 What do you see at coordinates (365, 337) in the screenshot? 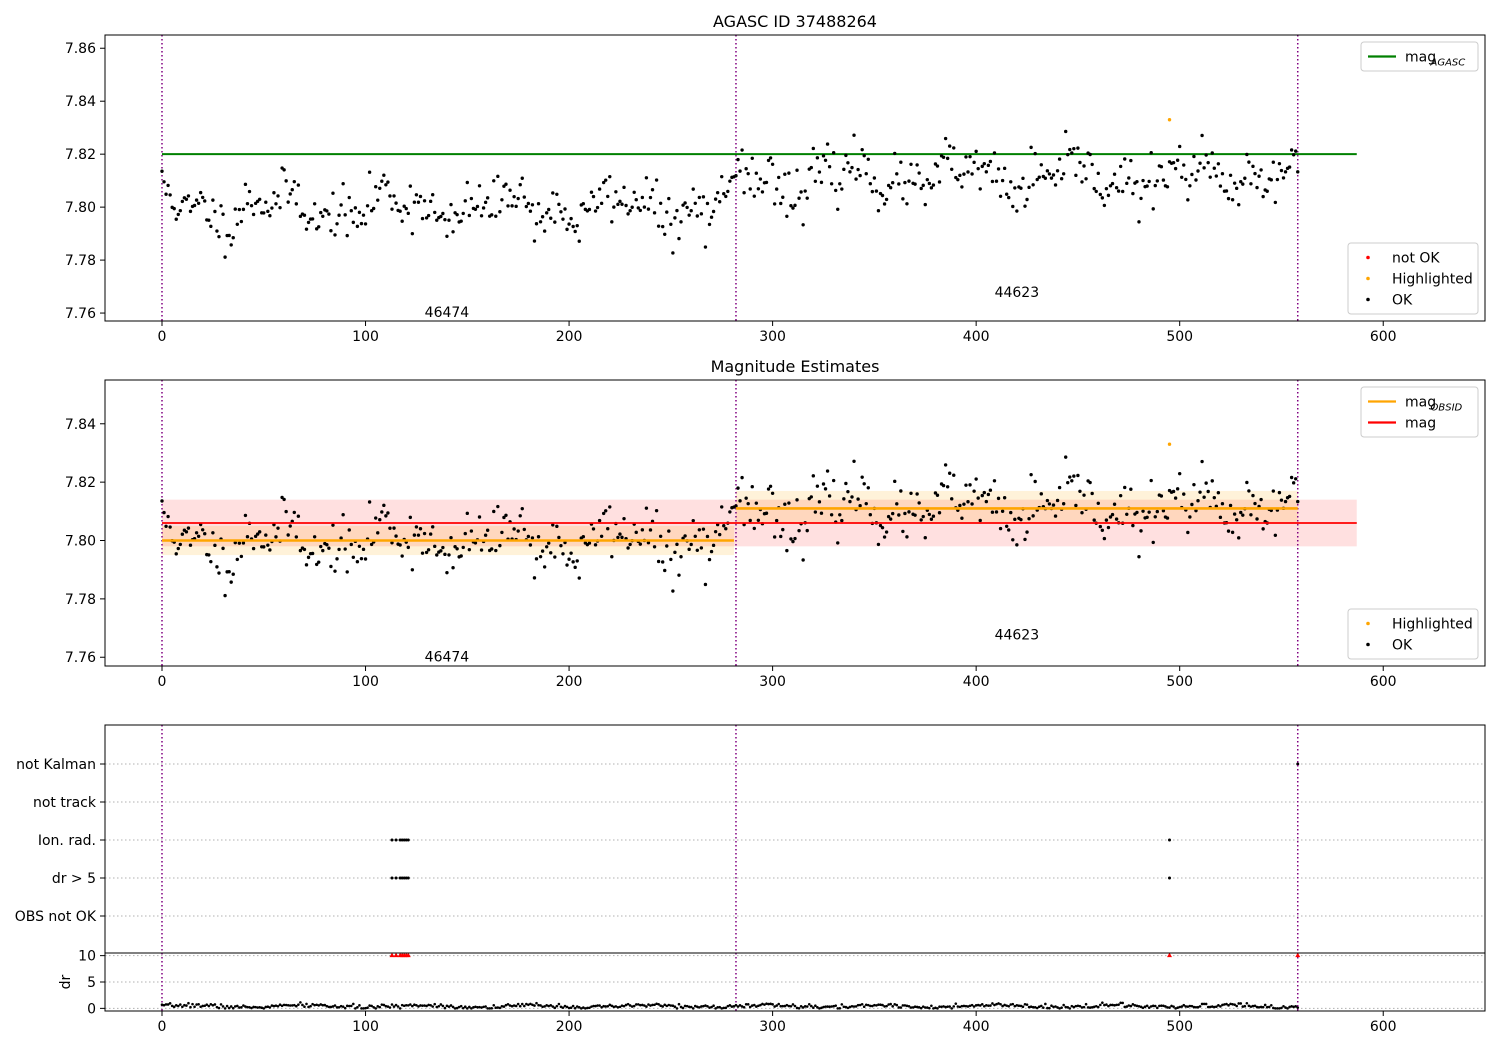
I see `x-tick-label: 100` at bounding box center [365, 337].